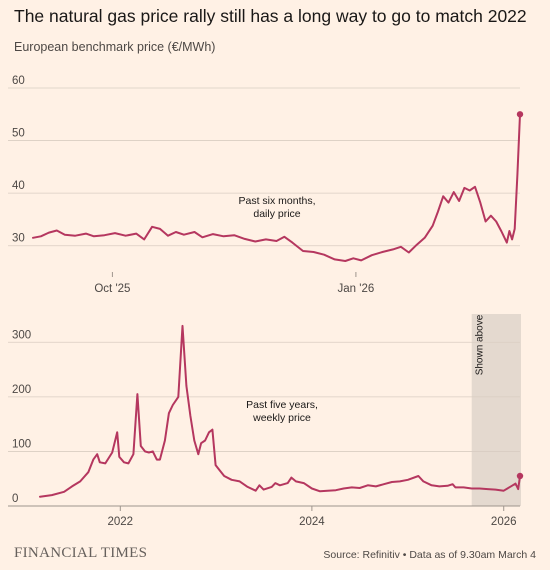 The image size is (550, 570). What do you see at coordinates (21, 444) in the screenshot?
I see `panel2-ytick-label: 100` at bounding box center [21, 444].